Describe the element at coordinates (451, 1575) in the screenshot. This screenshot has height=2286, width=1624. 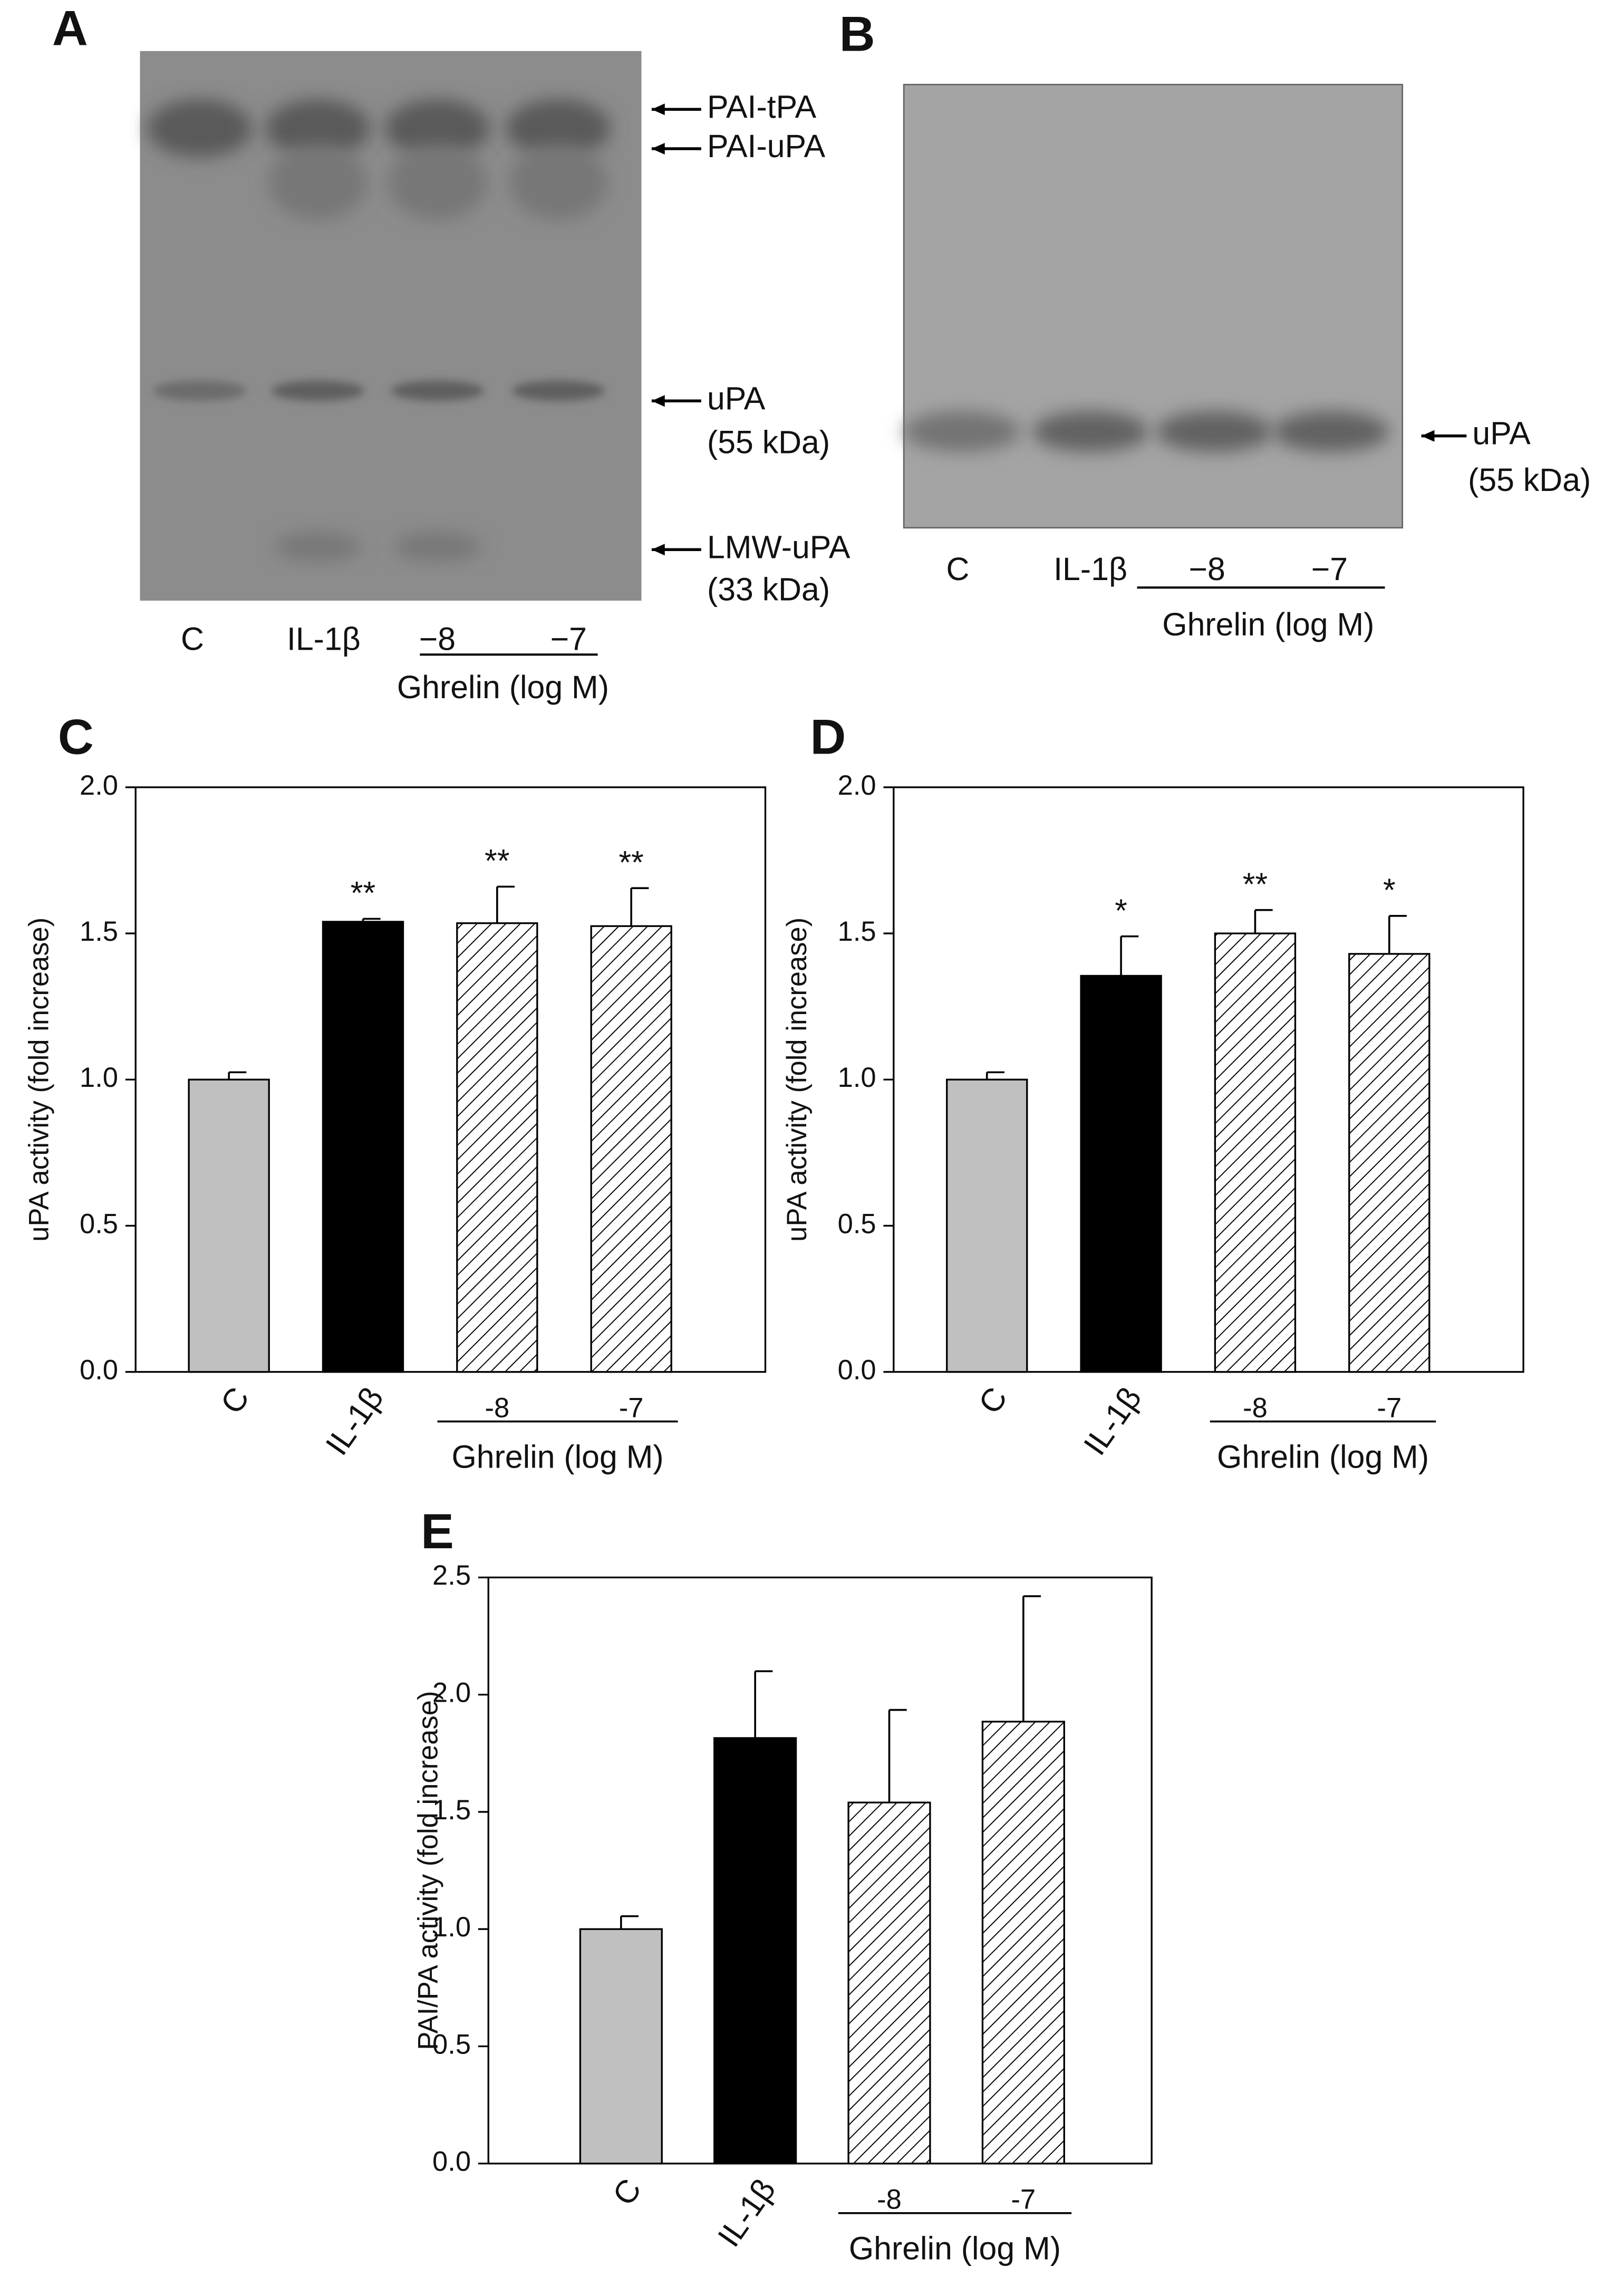
I see `y-tick-label: 2.5` at that location.